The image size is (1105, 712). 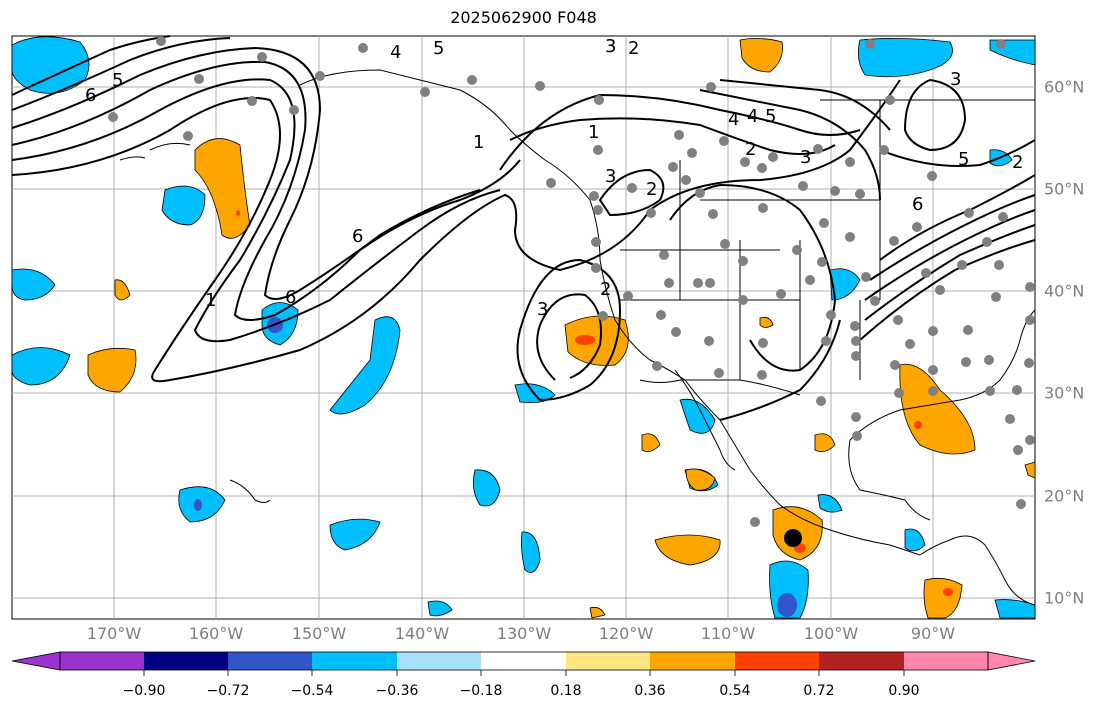 What do you see at coordinates (228, 691) in the screenshot?
I see `colorbar-tick-label: −0.72` at bounding box center [228, 691].